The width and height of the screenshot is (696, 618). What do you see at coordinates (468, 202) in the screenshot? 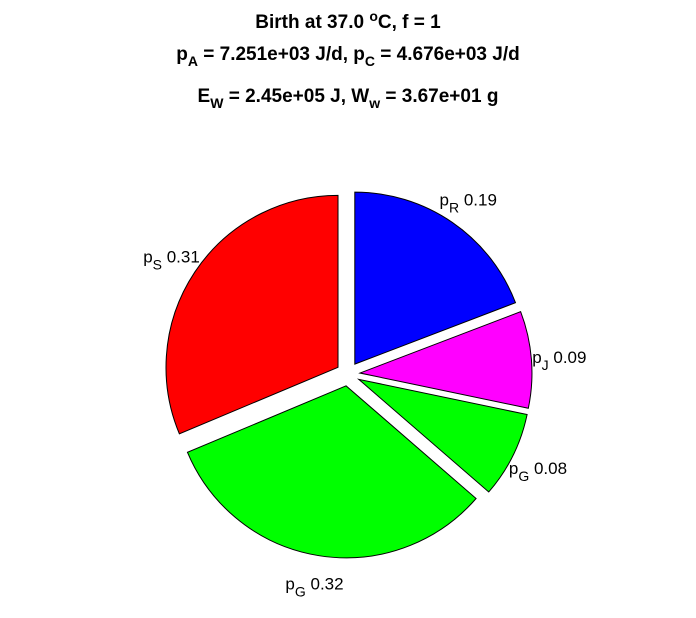
I see `slice-label-0: pR 0.19` at bounding box center [468, 202].